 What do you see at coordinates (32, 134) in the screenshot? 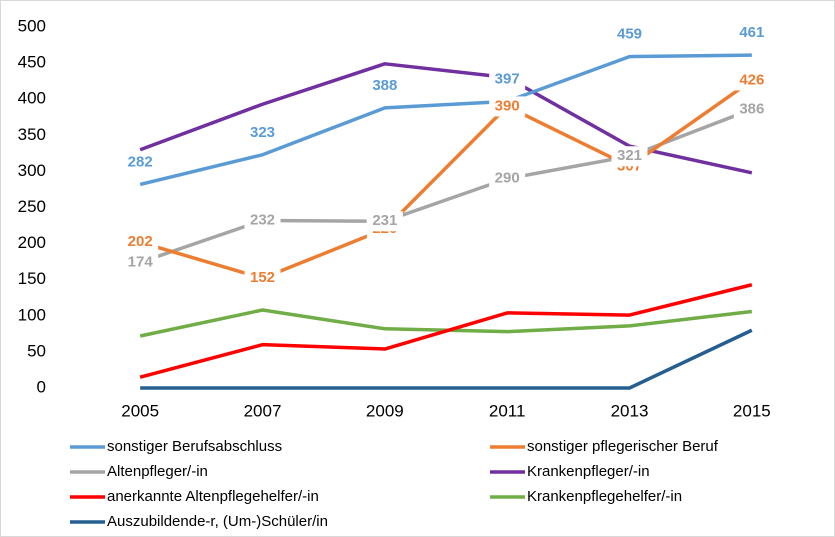
I see `y-tick-label: 350` at bounding box center [32, 134].